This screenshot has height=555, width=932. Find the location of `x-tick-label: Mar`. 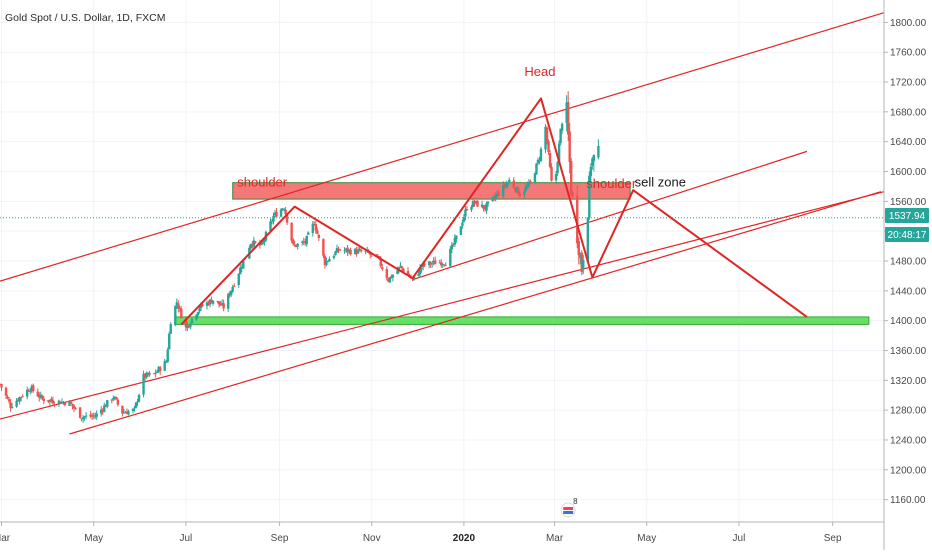

x-tick-label: Mar is located at coordinates (555, 538).